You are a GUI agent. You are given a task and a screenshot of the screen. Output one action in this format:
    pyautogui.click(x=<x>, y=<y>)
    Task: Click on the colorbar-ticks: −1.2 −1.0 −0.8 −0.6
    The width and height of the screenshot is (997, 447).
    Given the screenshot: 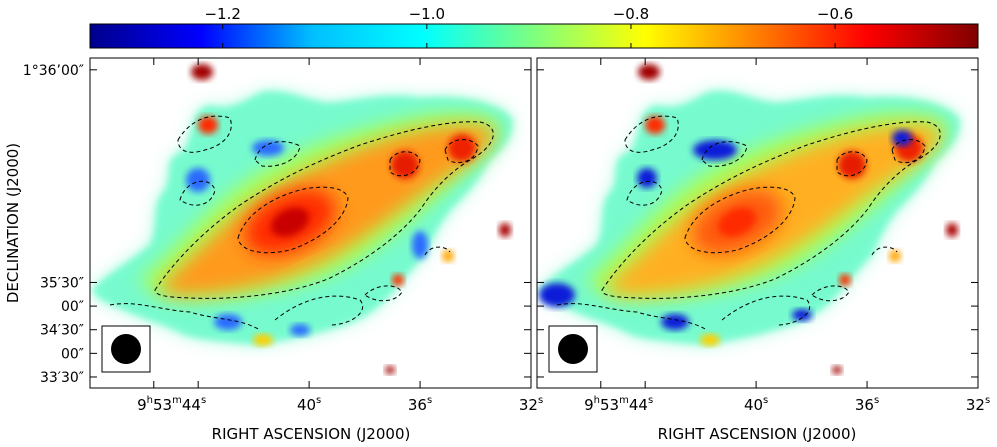 What is the action you would take?
    pyautogui.click(x=528, y=26)
    